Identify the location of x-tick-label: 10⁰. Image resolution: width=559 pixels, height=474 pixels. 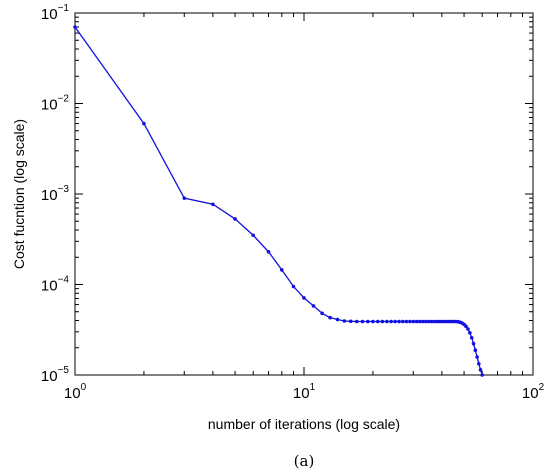
(75, 392).